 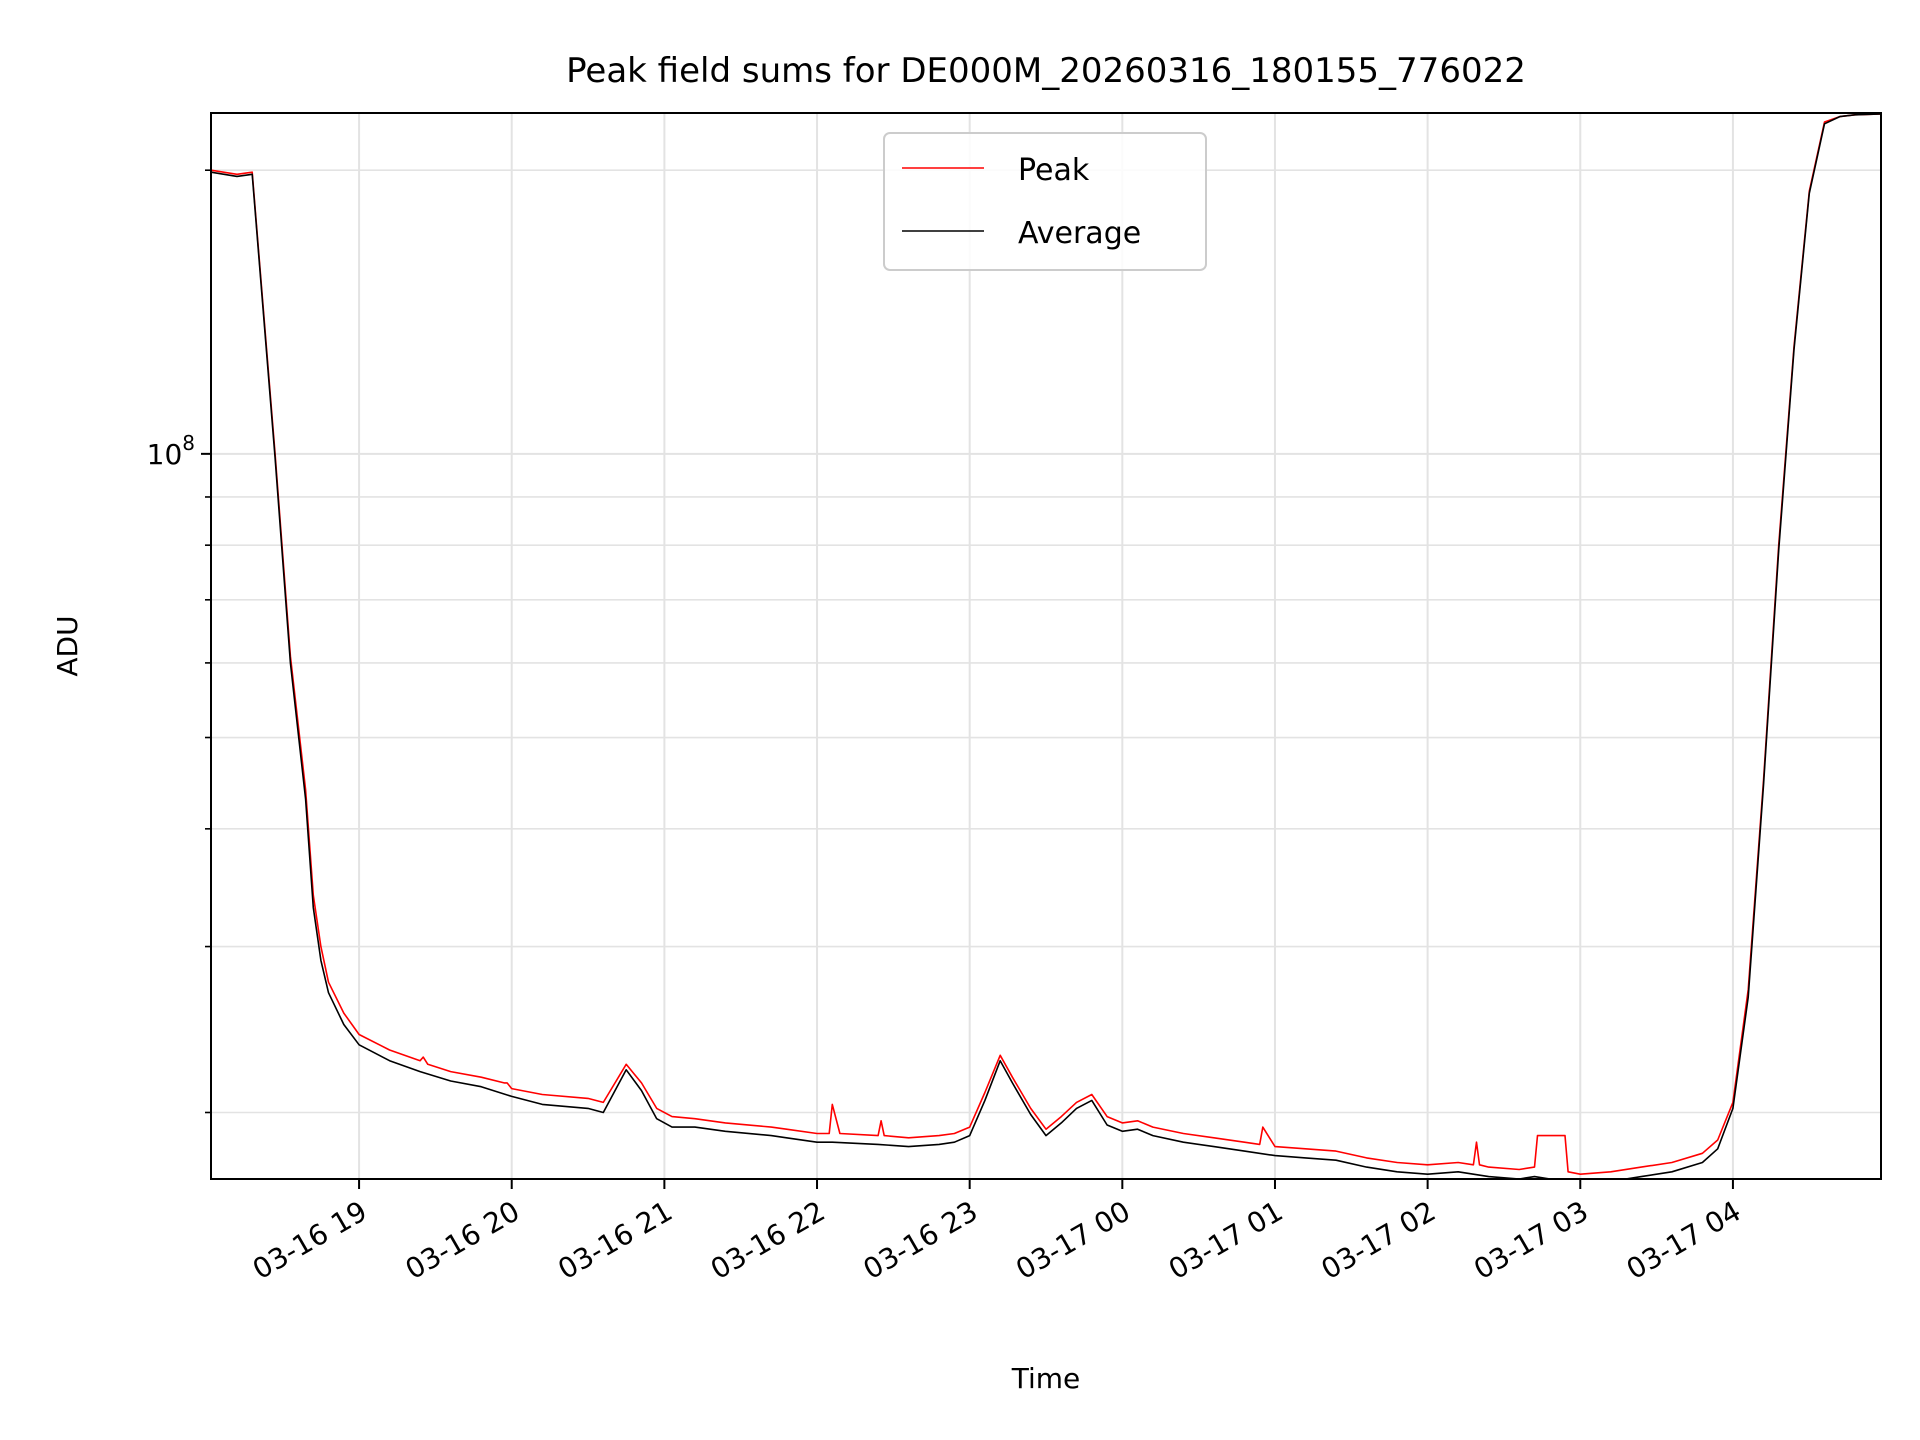 What do you see at coordinates (171, 451) in the screenshot?
I see `y-tick-label: 108` at bounding box center [171, 451].